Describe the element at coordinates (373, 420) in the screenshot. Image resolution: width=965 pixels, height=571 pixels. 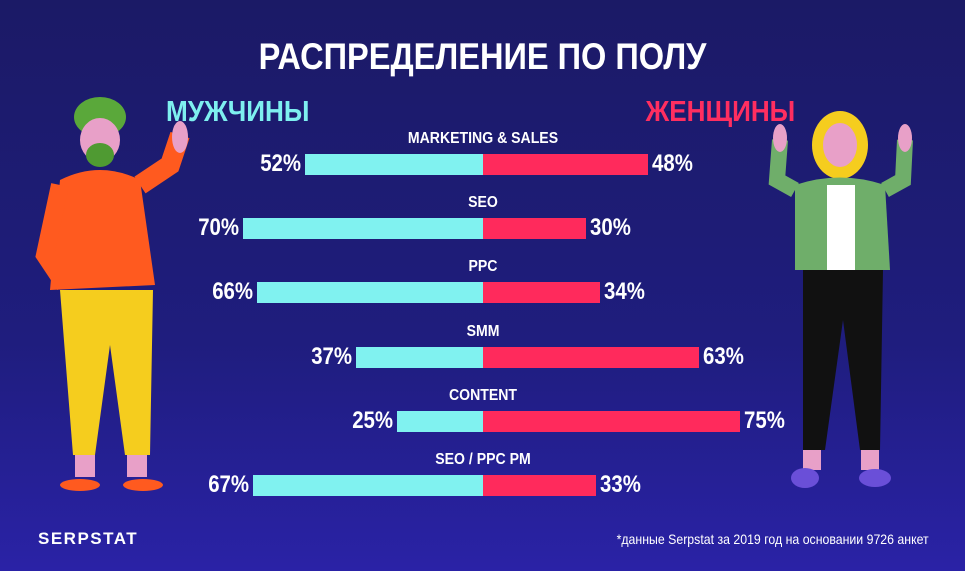
I see `value-label-men: 25%` at that location.